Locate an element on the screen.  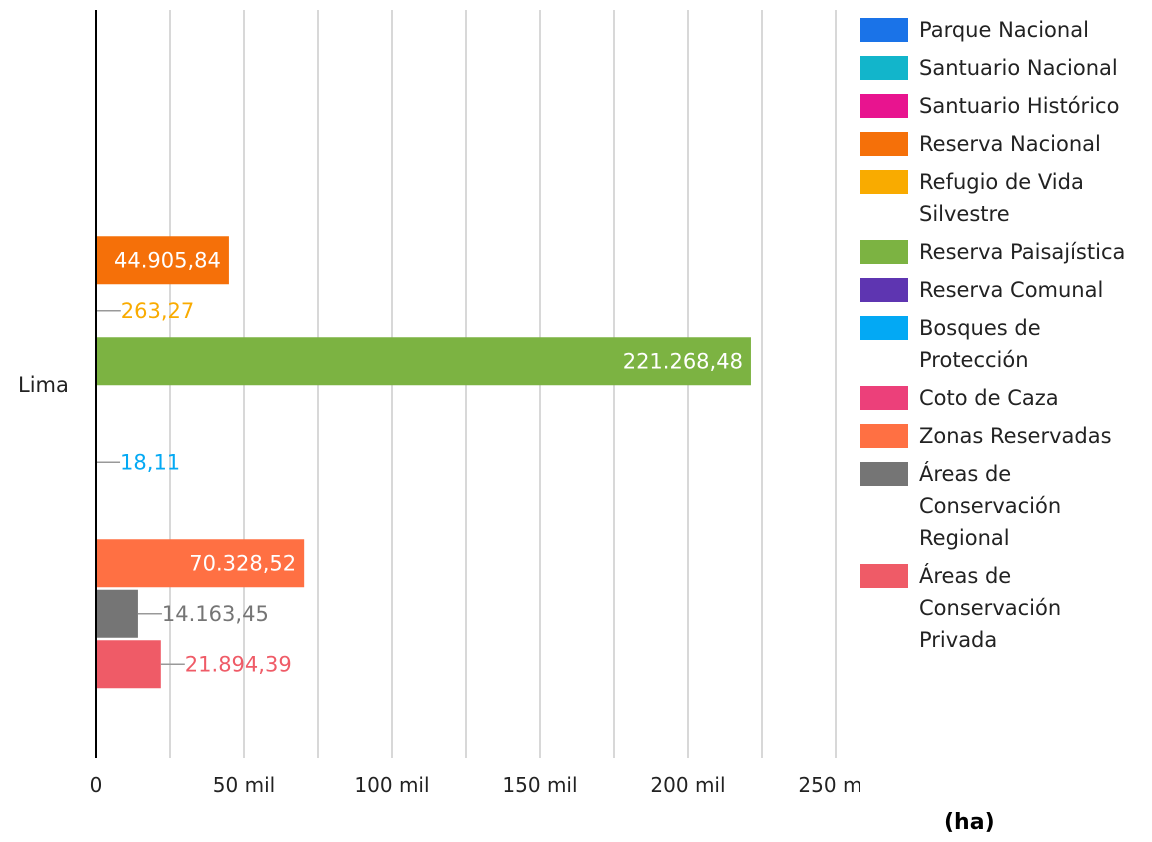
legend-item: Reserva Nacional is located at coordinates (1005, 144).